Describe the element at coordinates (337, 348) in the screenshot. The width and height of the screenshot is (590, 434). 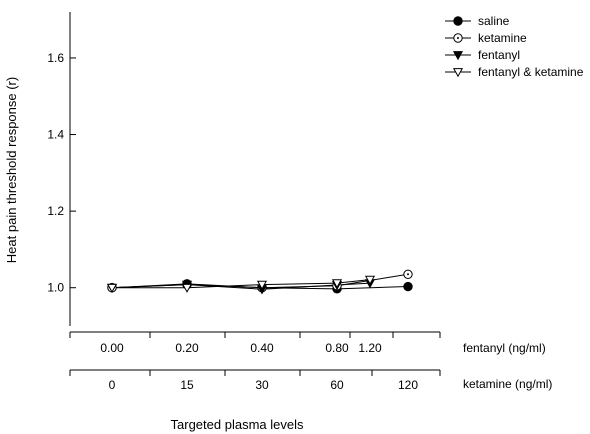
I see `fentanyl-tick-label: 0.80` at that location.